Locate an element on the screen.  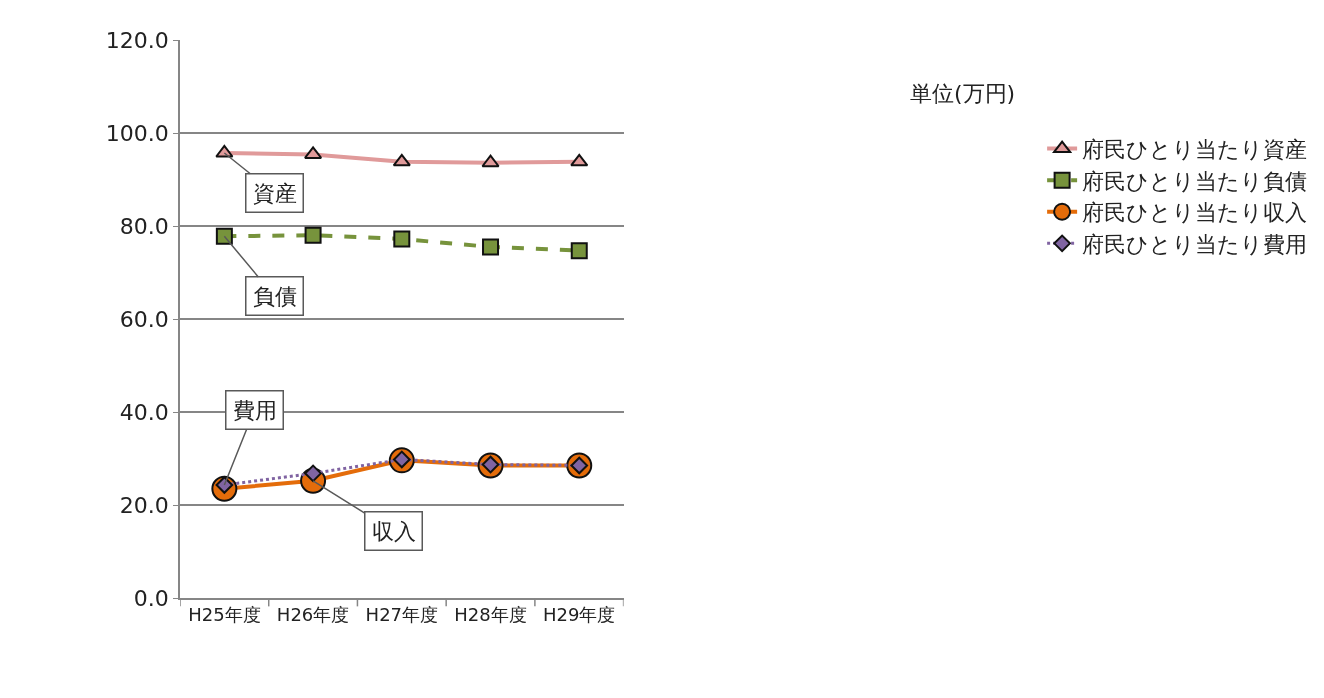
annotation: 費用 is located at coordinates (254, 410).